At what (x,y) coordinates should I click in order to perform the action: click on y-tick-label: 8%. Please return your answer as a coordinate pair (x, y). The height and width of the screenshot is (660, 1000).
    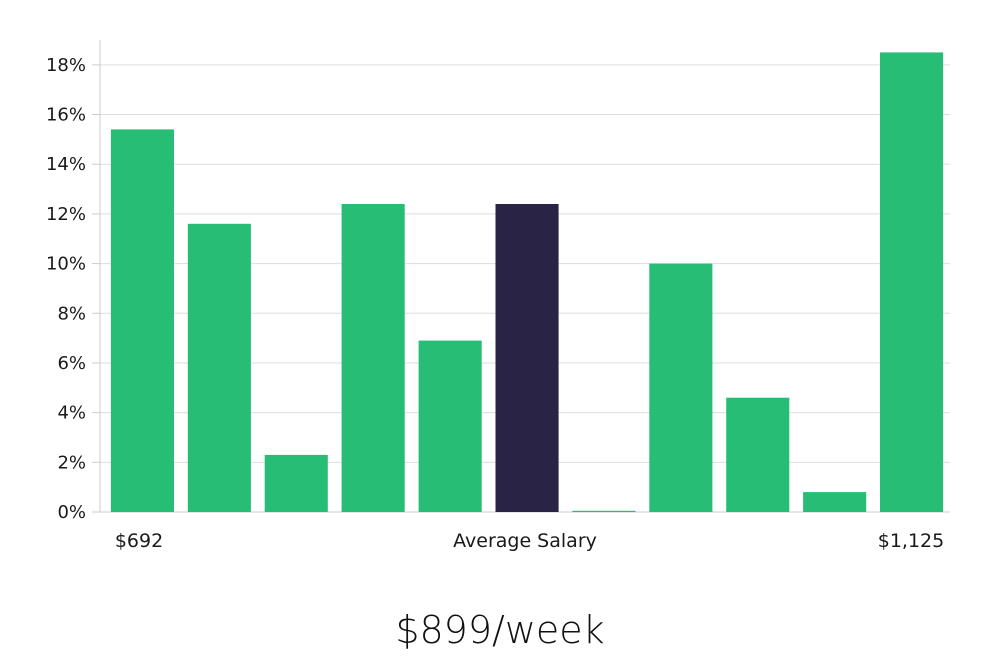
    Looking at the image, I should click on (71, 313).